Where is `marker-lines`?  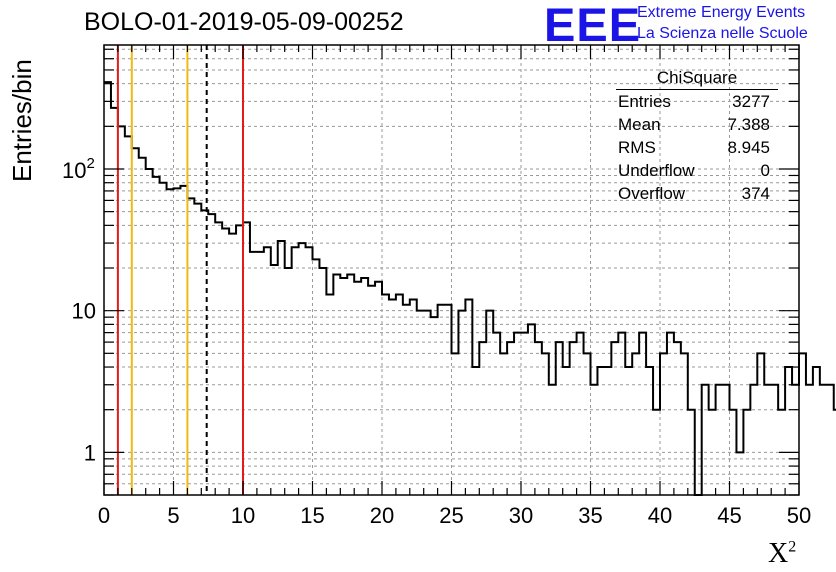
marker-lines is located at coordinates (180, 270).